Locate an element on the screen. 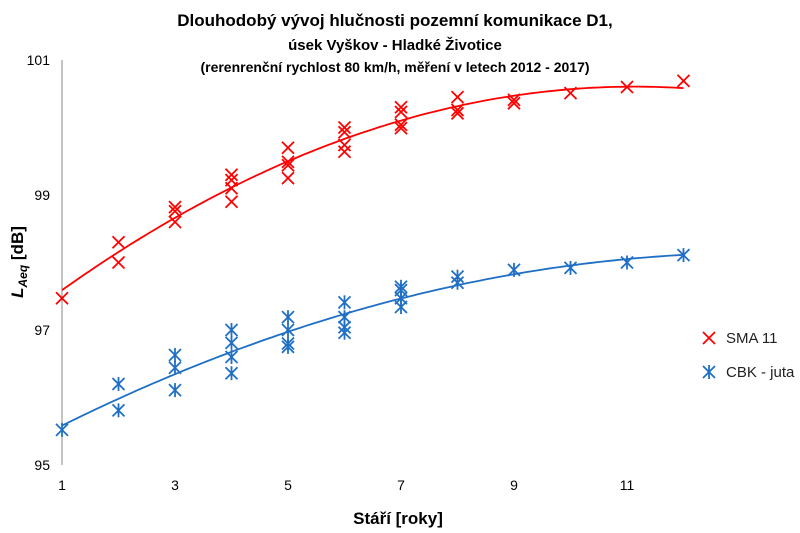 This screenshot has height=533, width=800. x-tick-label: 5 is located at coordinates (288, 485).